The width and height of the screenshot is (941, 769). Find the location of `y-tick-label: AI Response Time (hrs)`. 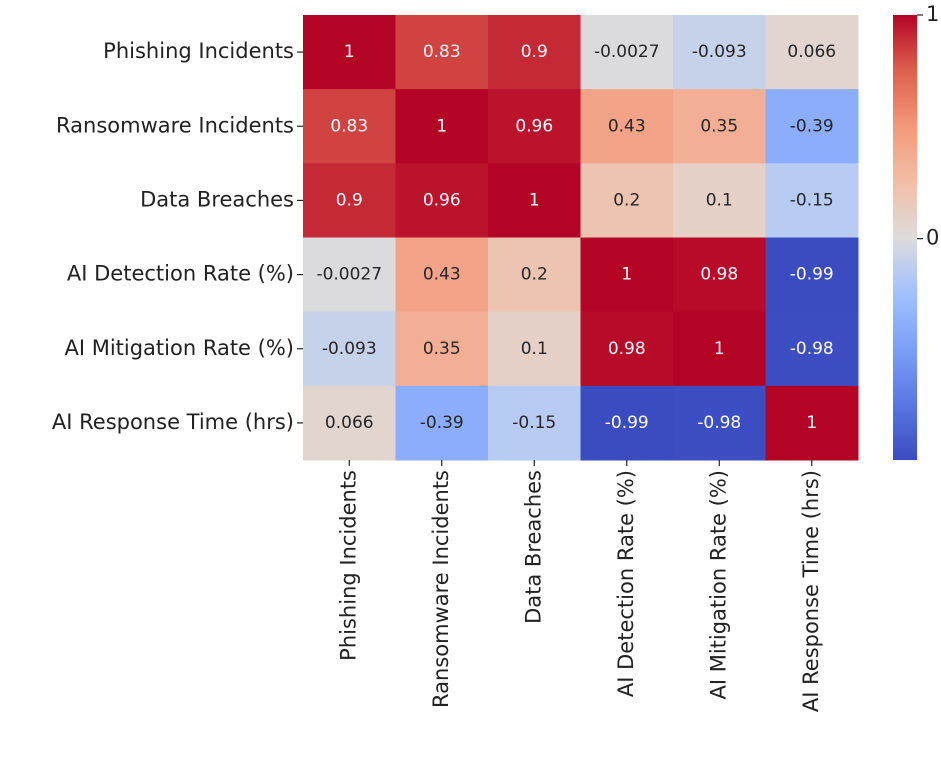

y-tick-label: AI Response Time (hrs) is located at coordinates (173, 422).